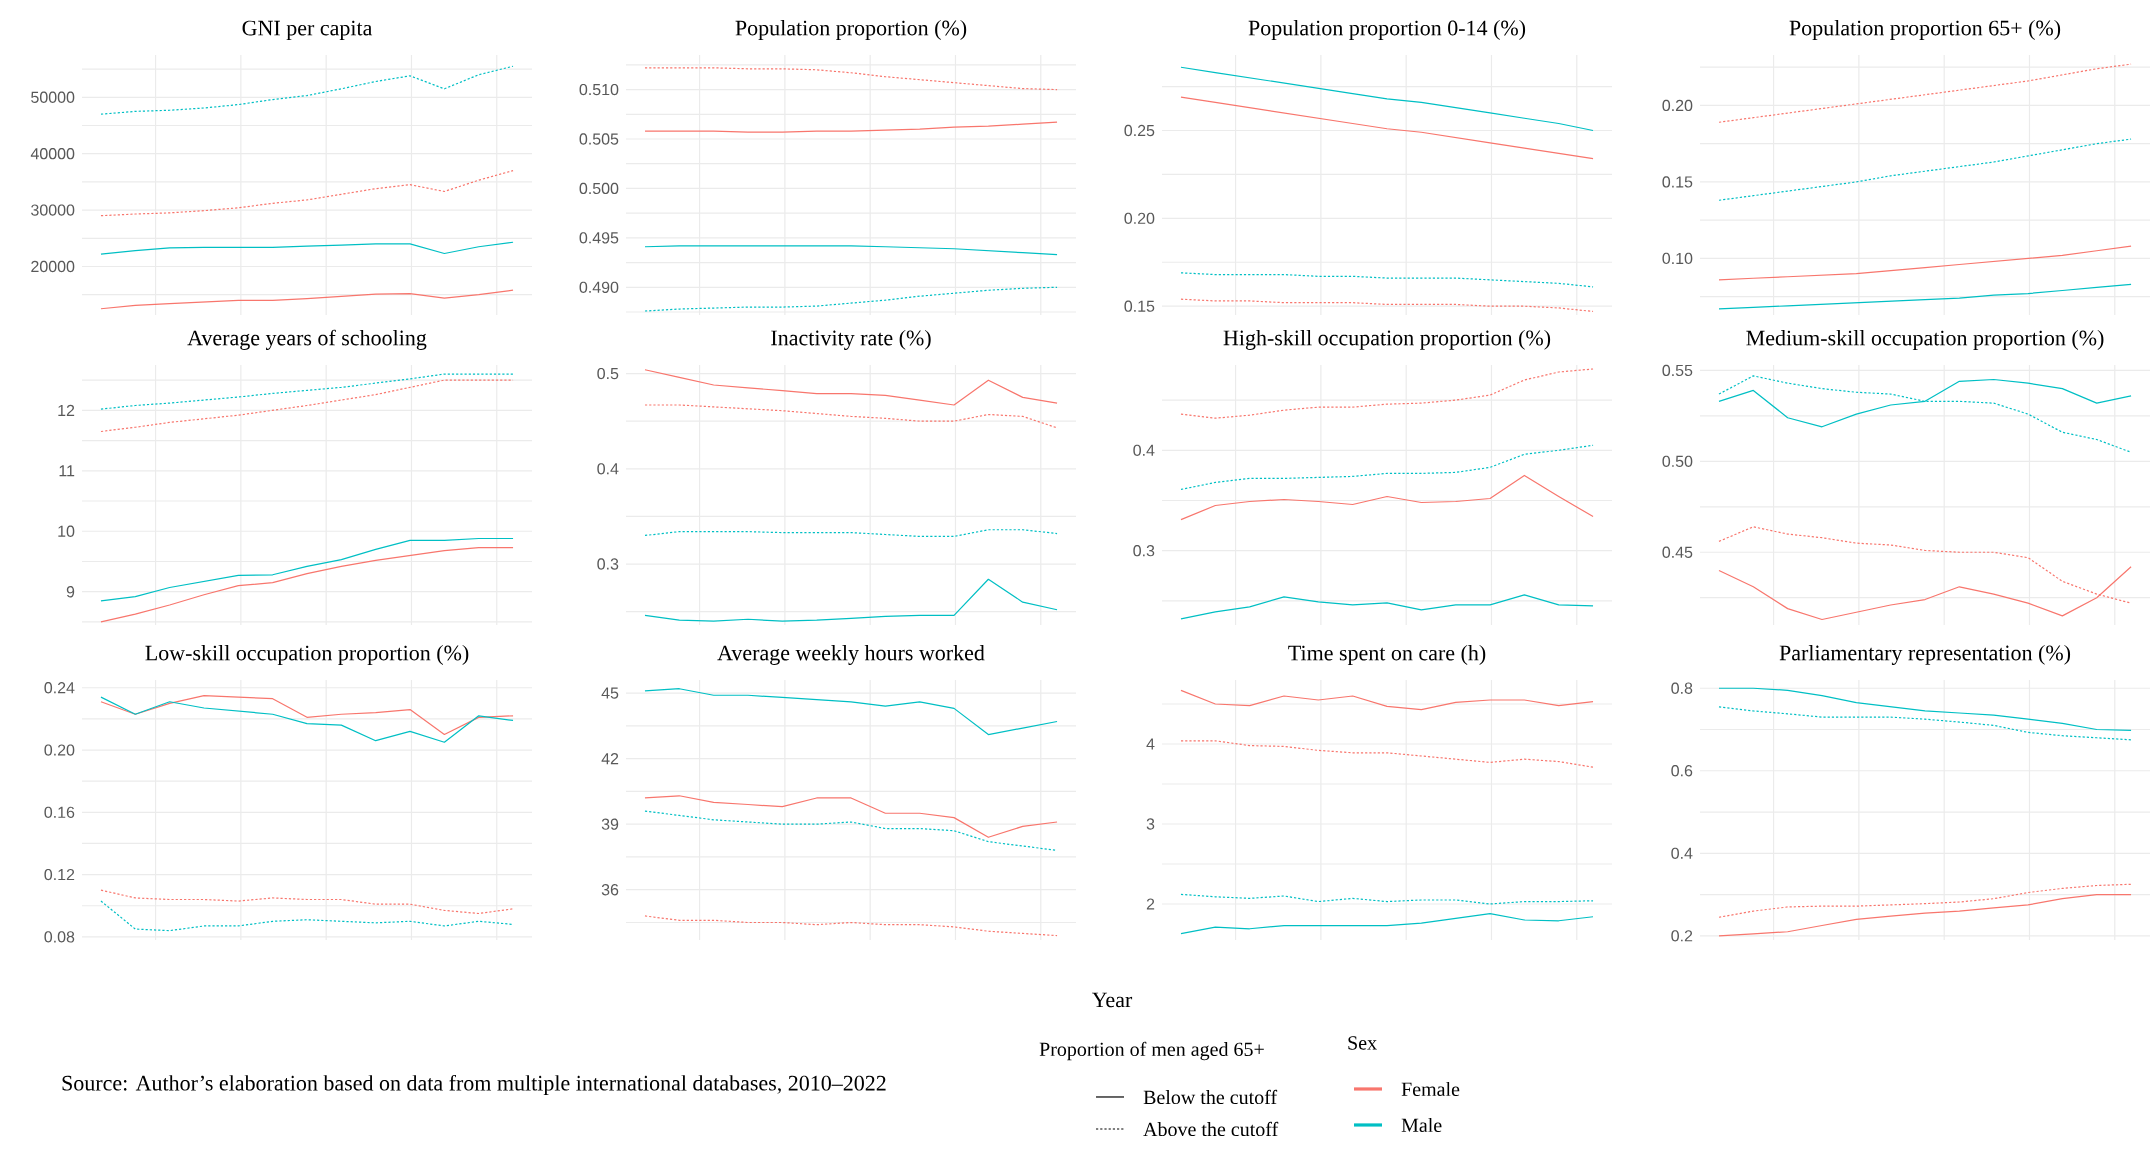 Image resolution: width=2156 pixels, height=1149 pixels. Describe the element at coordinates (1925, 29) in the screenshot. I see `chart-title: Population proportion 65+ (%)` at that location.